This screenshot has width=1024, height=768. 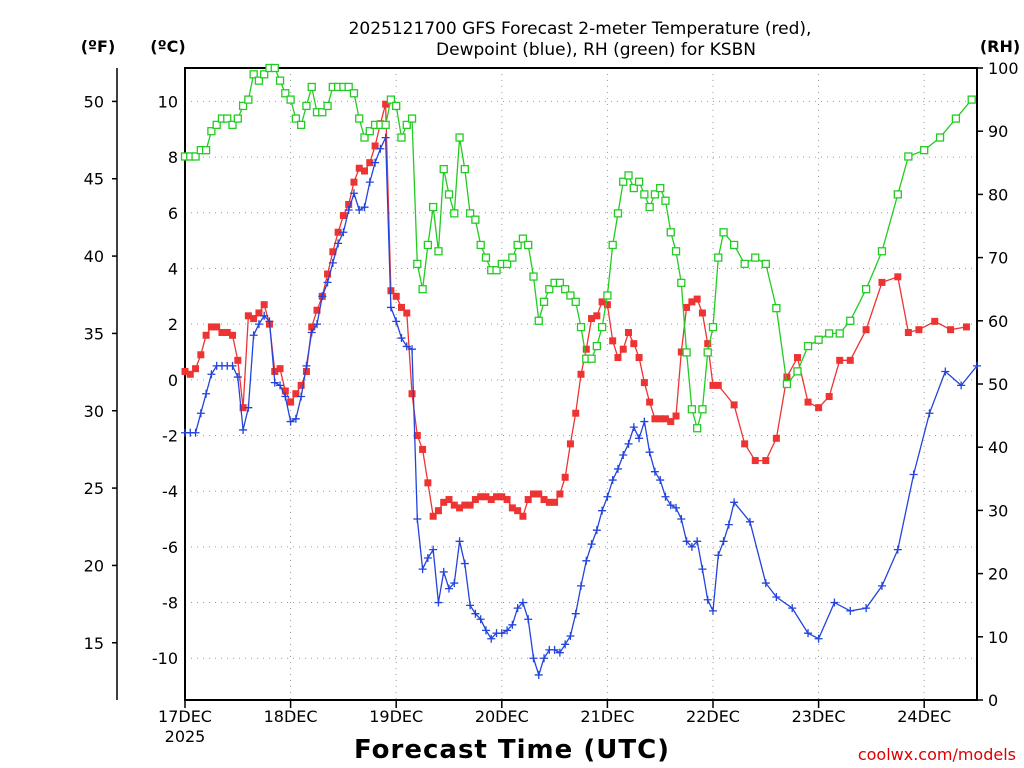 What do you see at coordinates (998, 384) in the screenshot?
I see `rh-tick-label: 50` at bounding box center [998, 384].